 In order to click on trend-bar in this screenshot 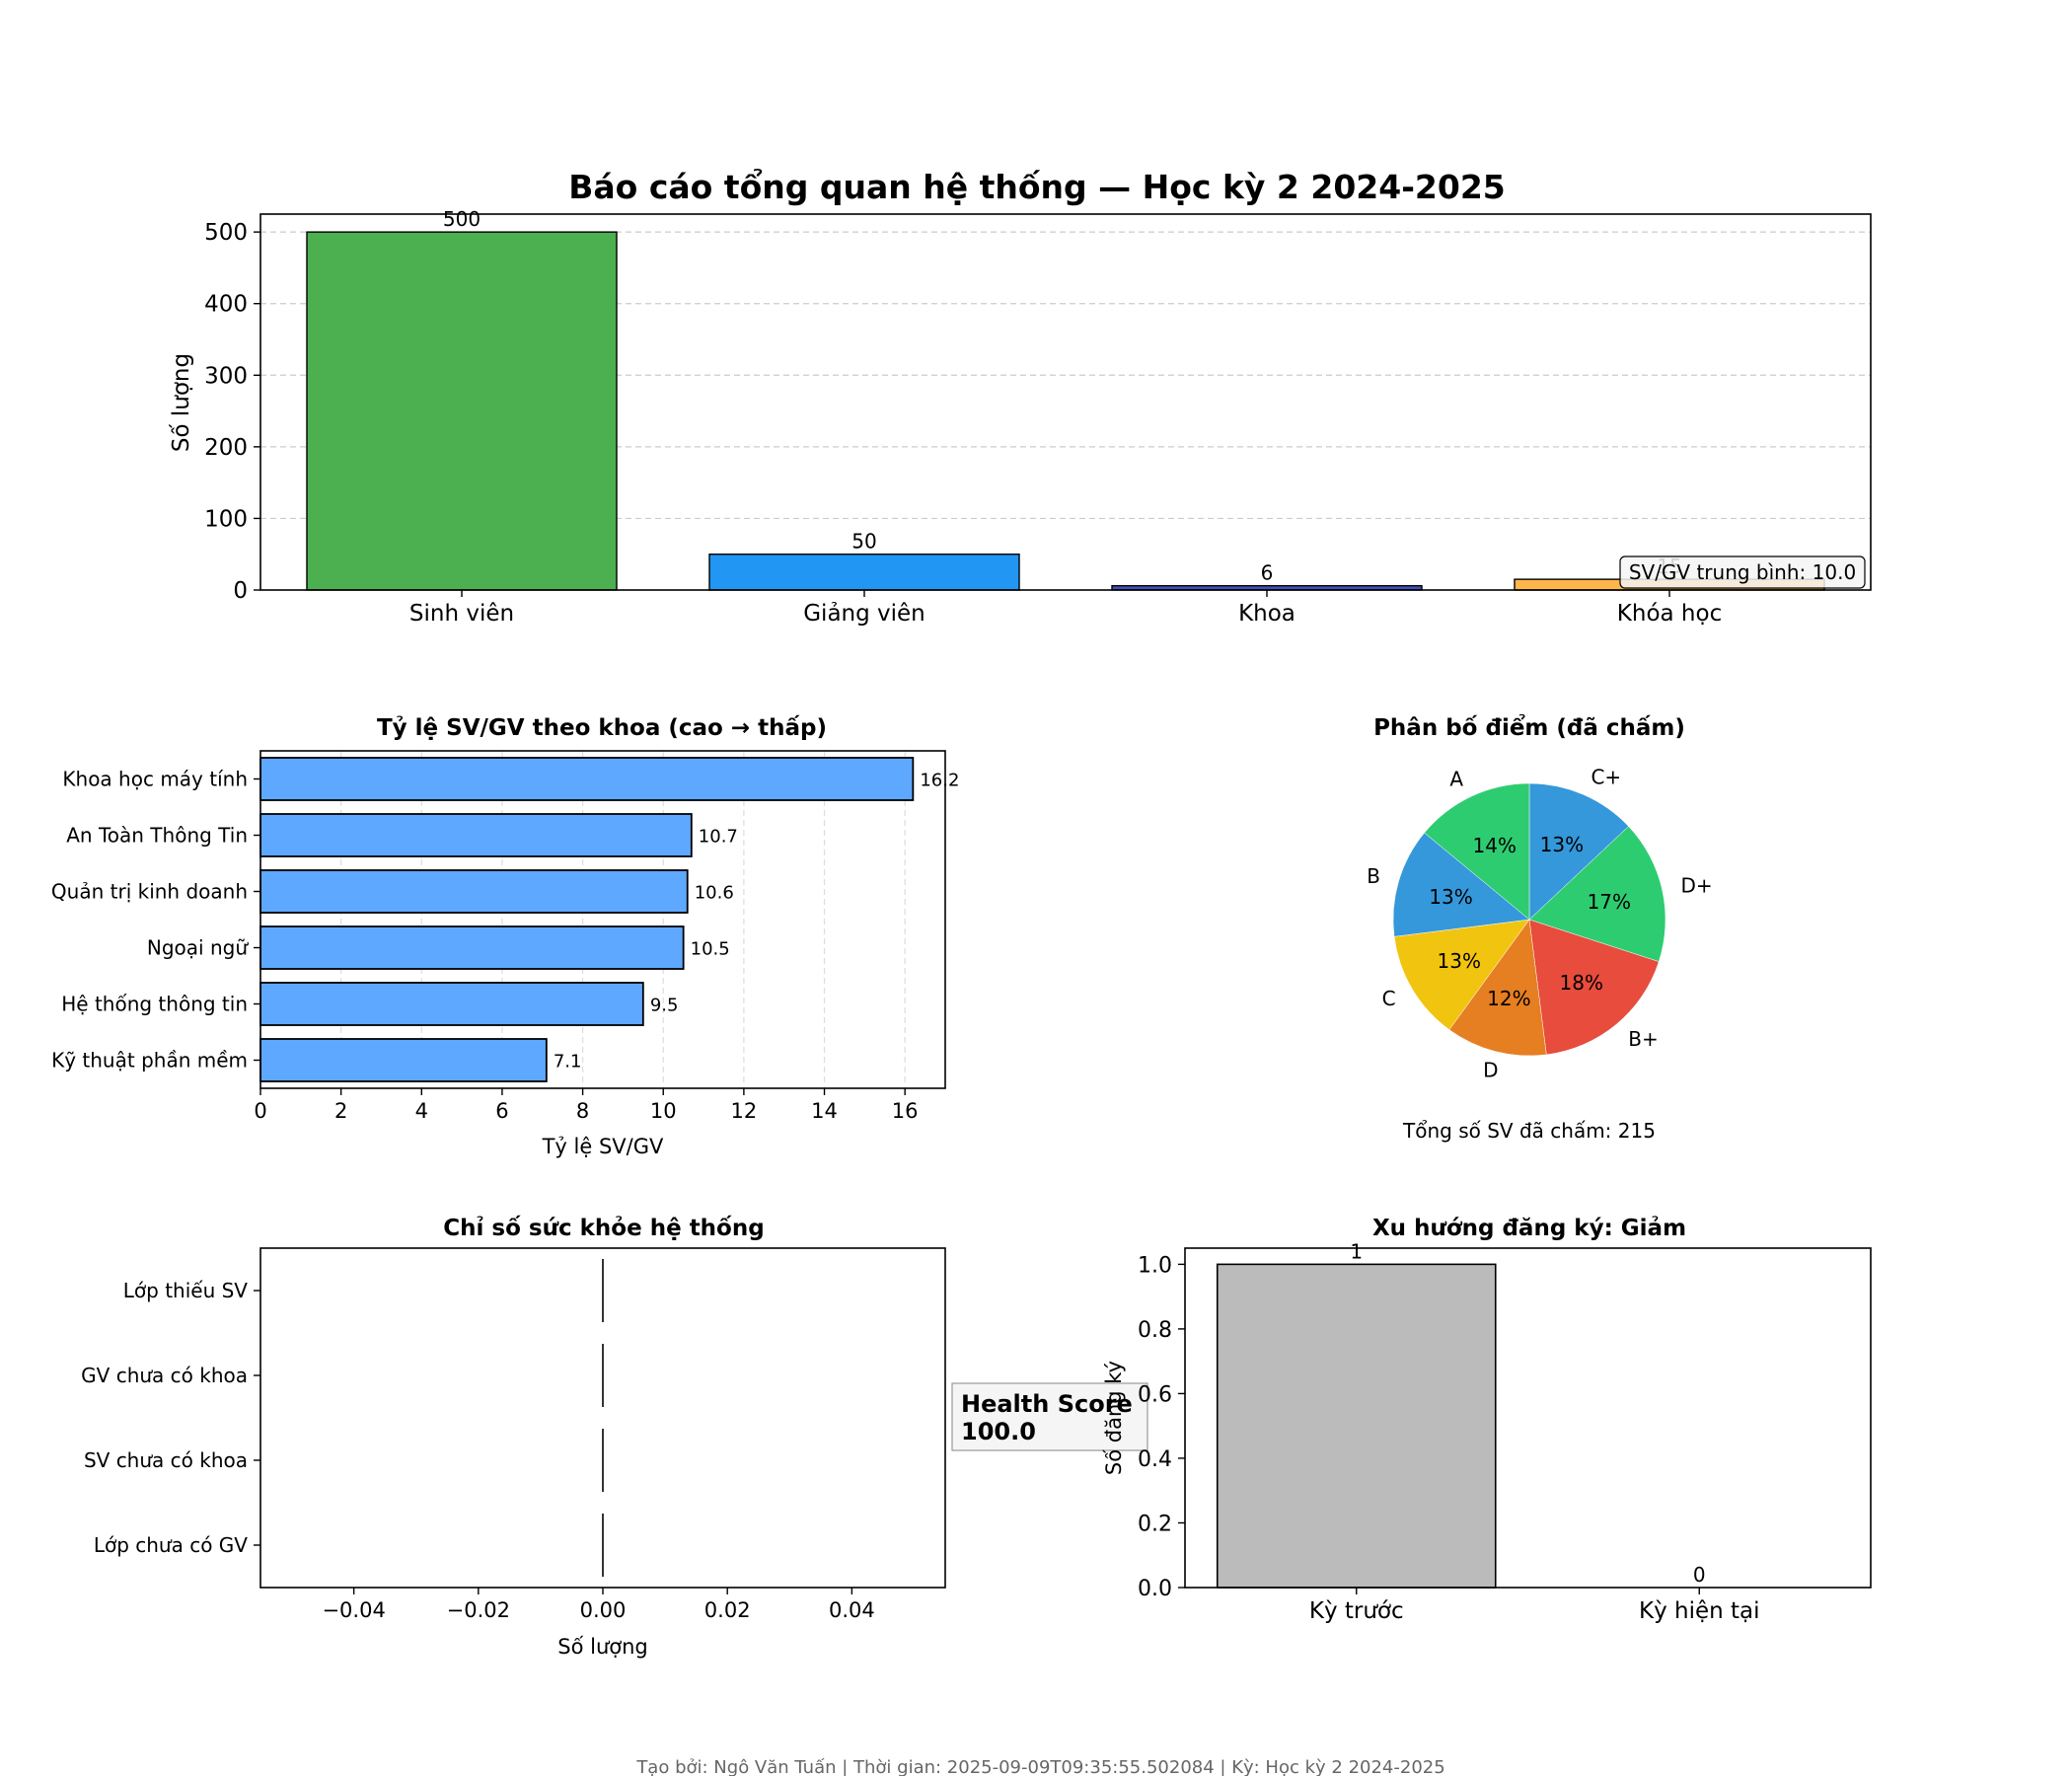, I will do `click(1357, 1426)`.